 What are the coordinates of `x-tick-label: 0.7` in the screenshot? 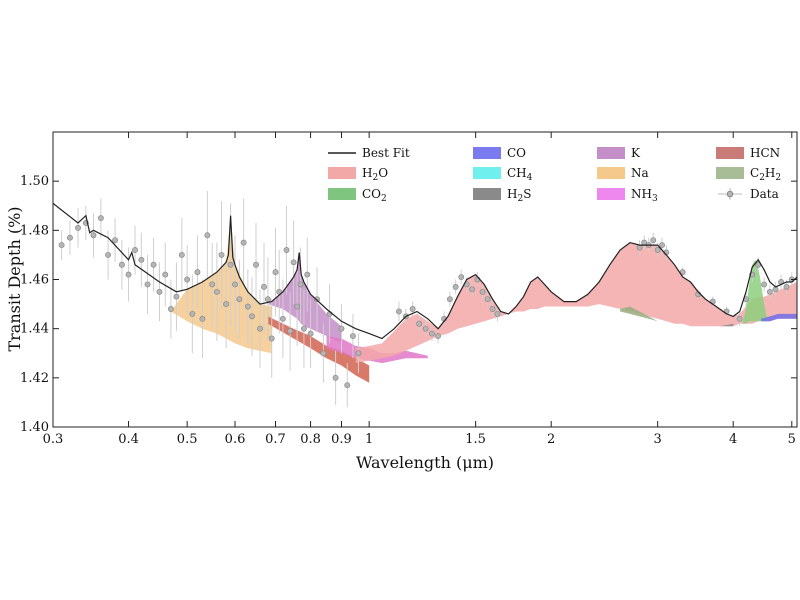 It's located at (275, 439).